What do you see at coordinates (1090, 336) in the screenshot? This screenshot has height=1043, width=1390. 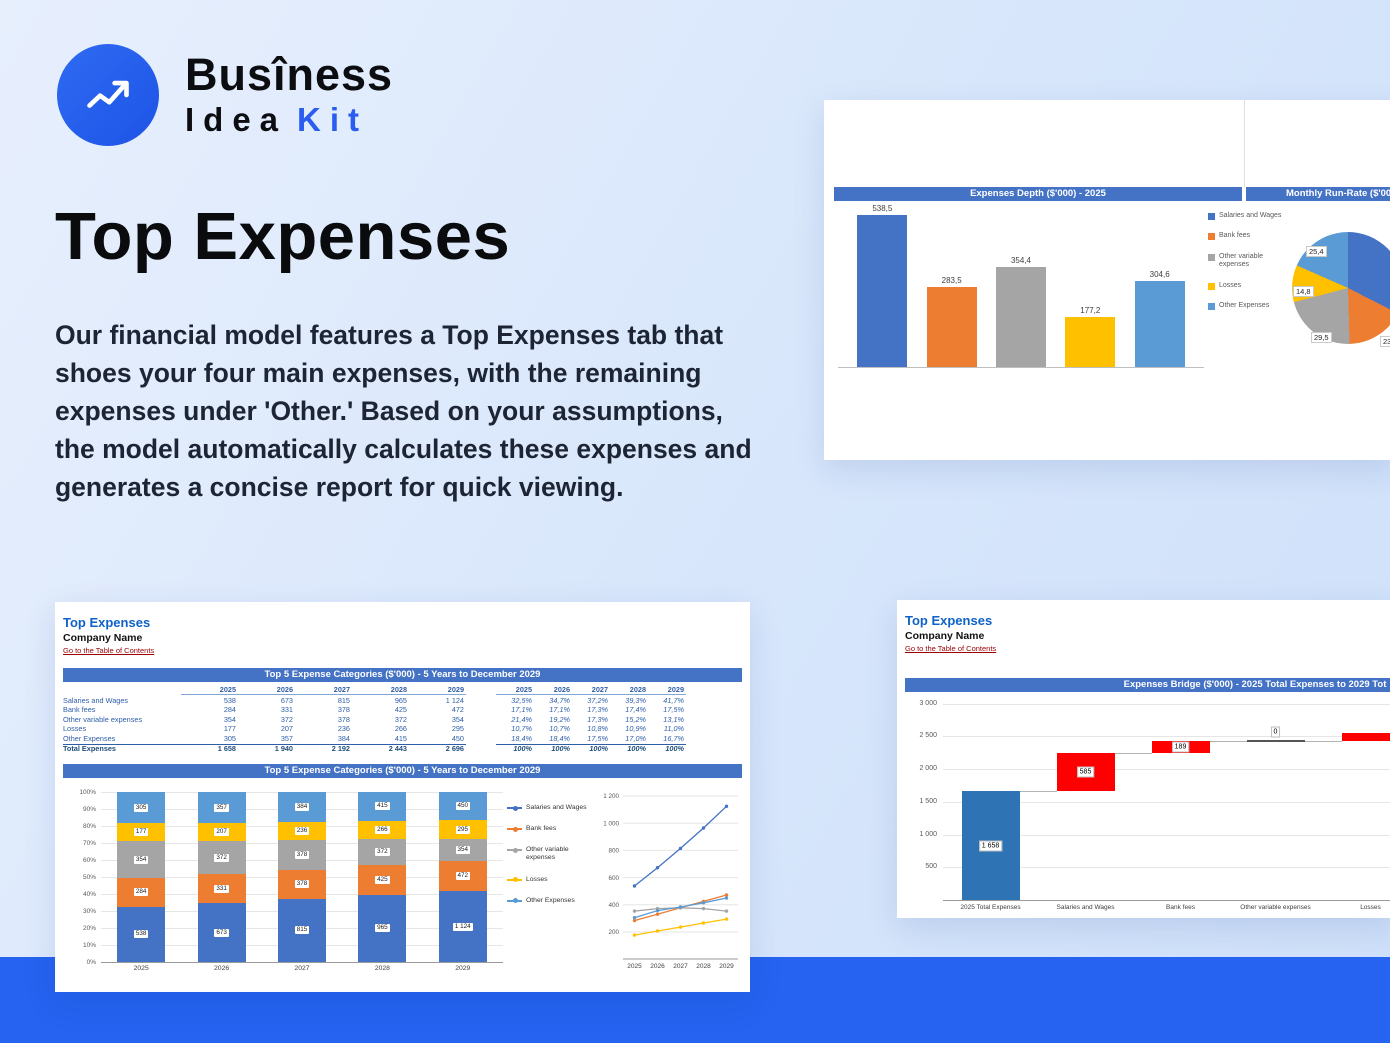 I see `bar-column: 177,2` at bounding box center [1090, 336].